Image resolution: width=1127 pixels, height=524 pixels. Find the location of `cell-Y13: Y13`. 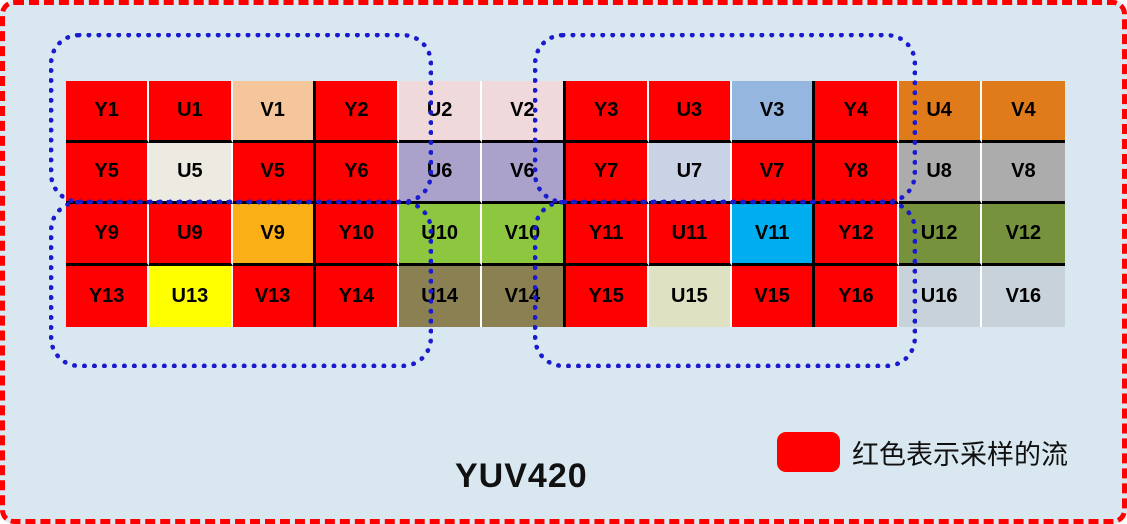

cell-Y13: Y13 is located at coordinates (108, 296).